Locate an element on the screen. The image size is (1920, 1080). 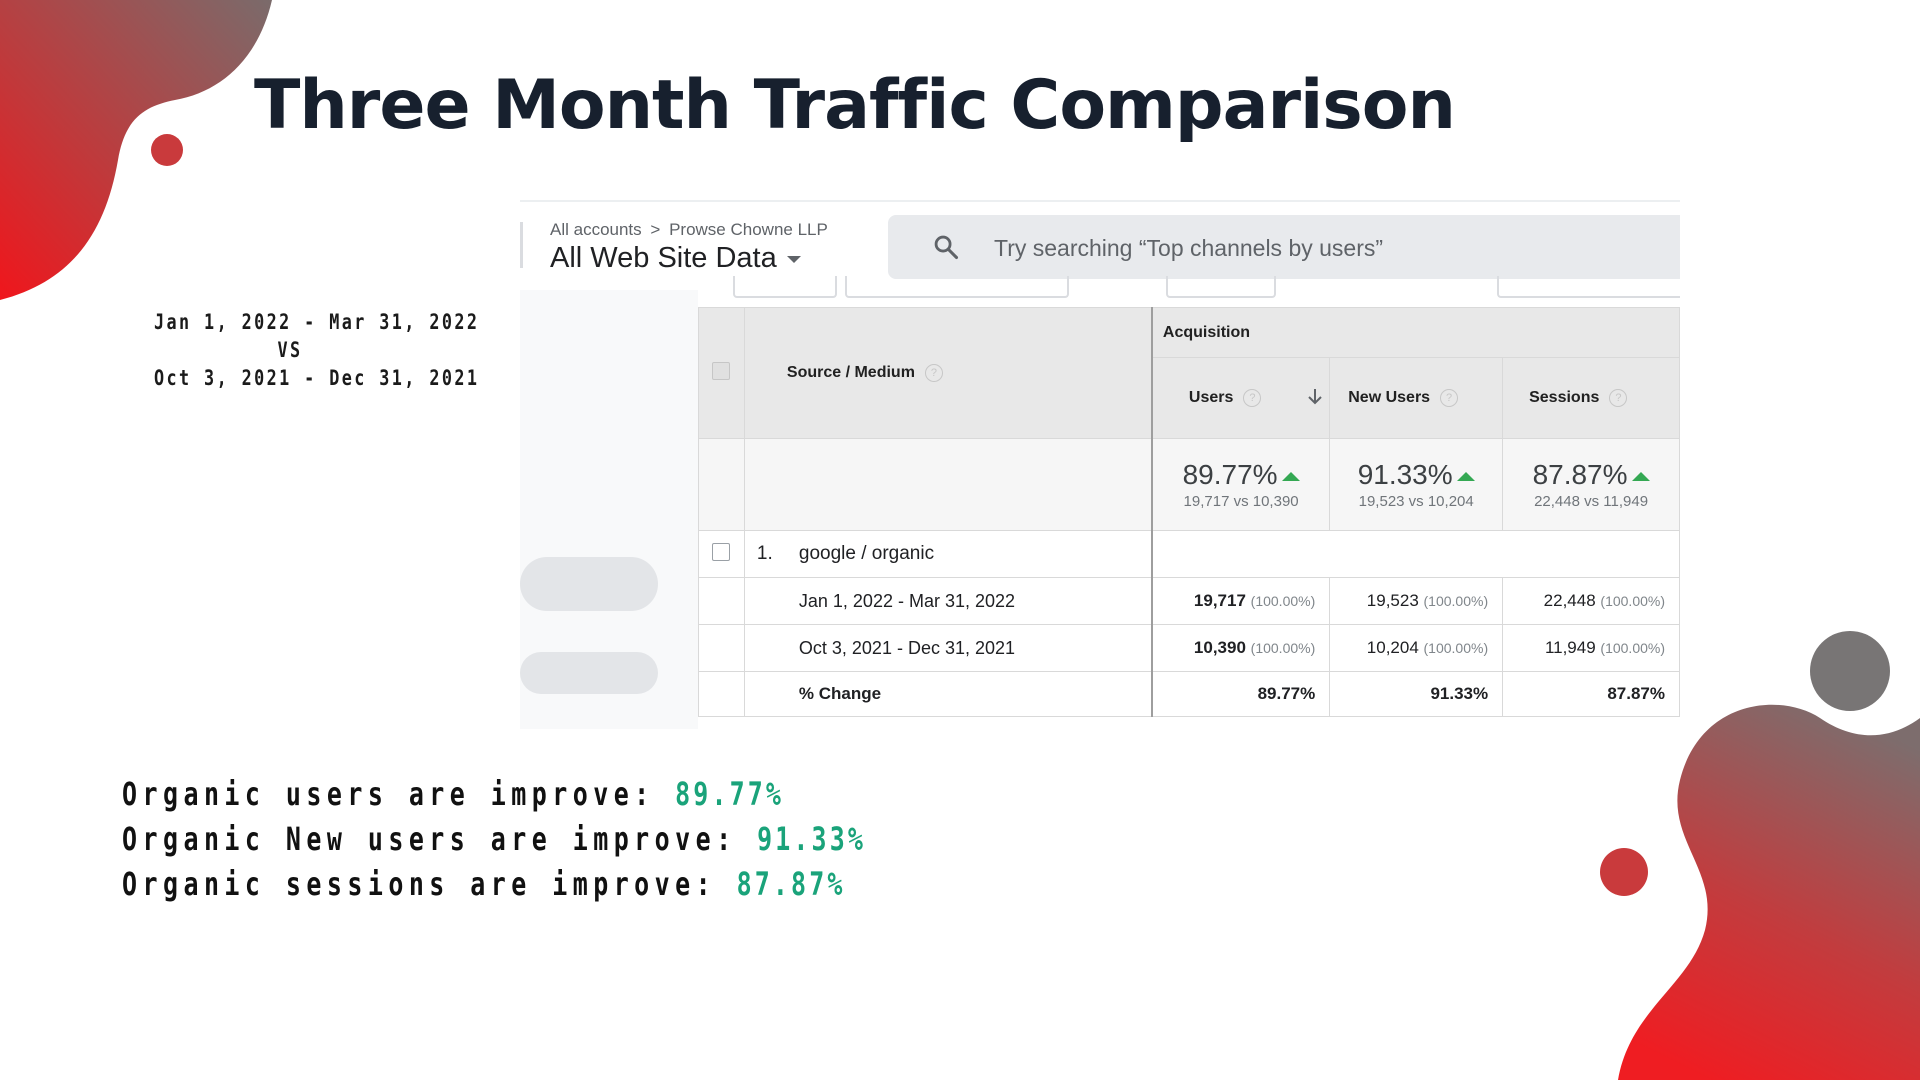
row-empty-cell is located at coordinates (1240, 554).